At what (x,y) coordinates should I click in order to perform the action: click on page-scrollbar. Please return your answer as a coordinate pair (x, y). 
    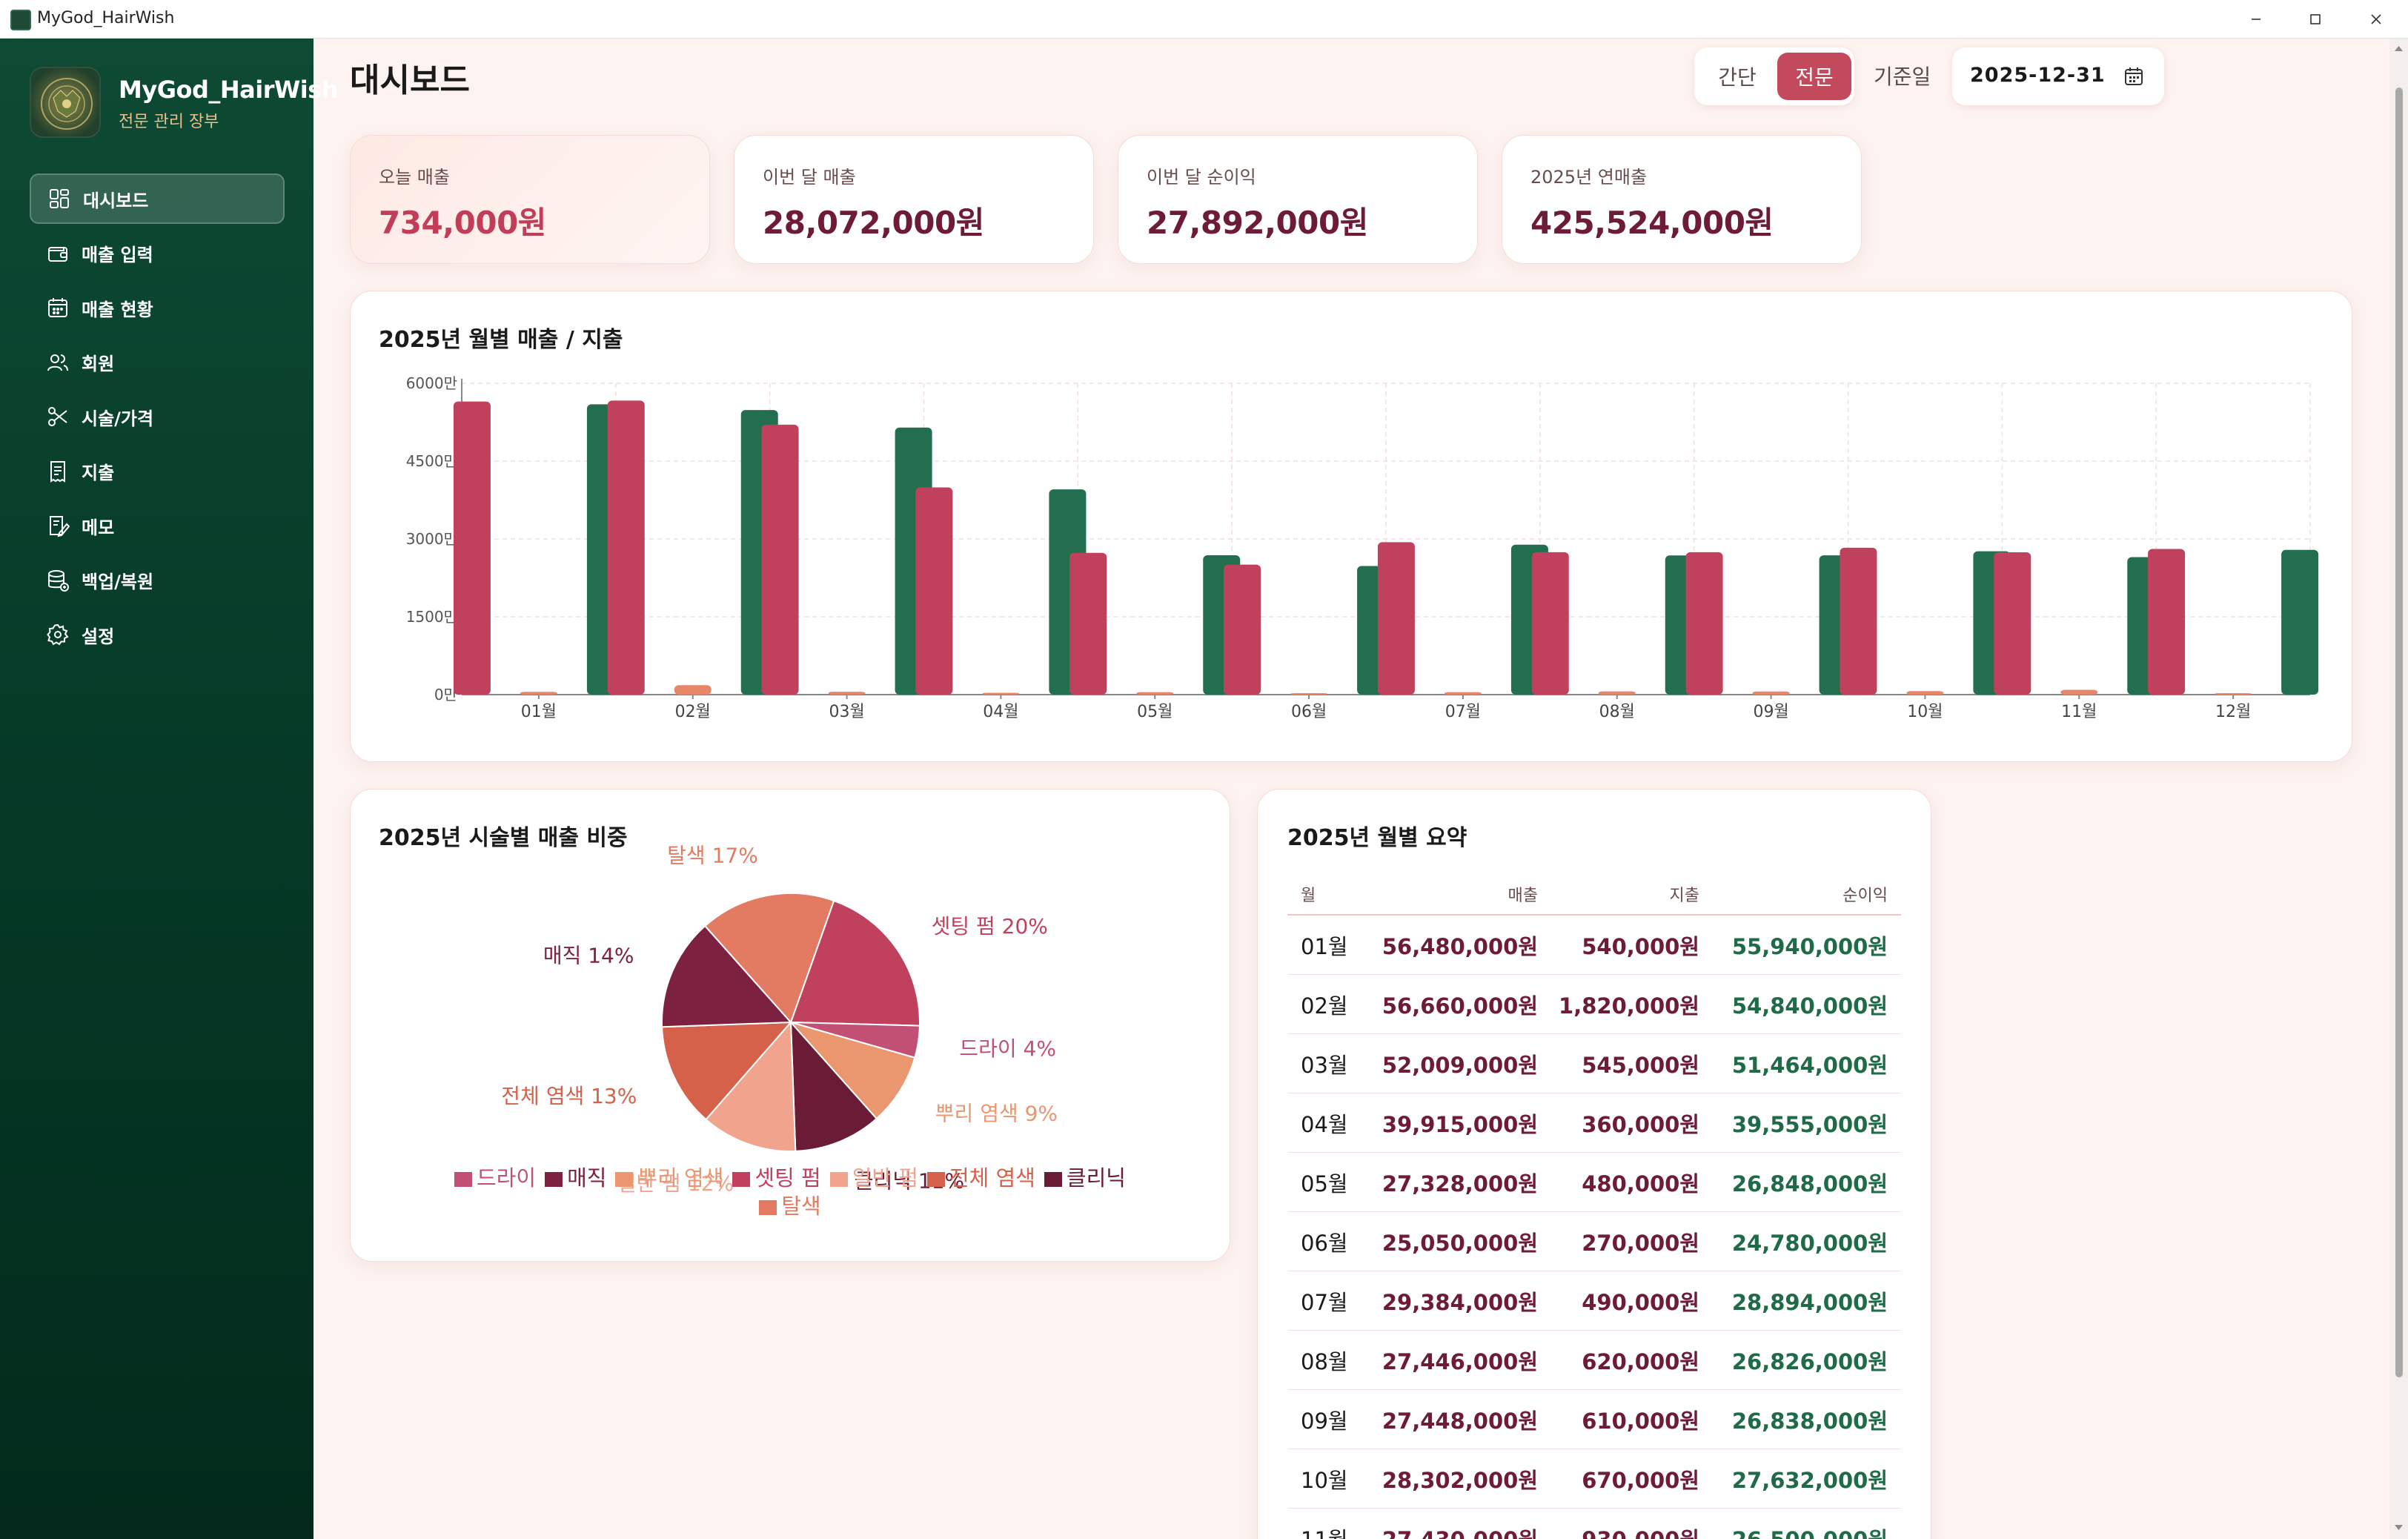
    Looking at the image, I should click on (2398, 789).